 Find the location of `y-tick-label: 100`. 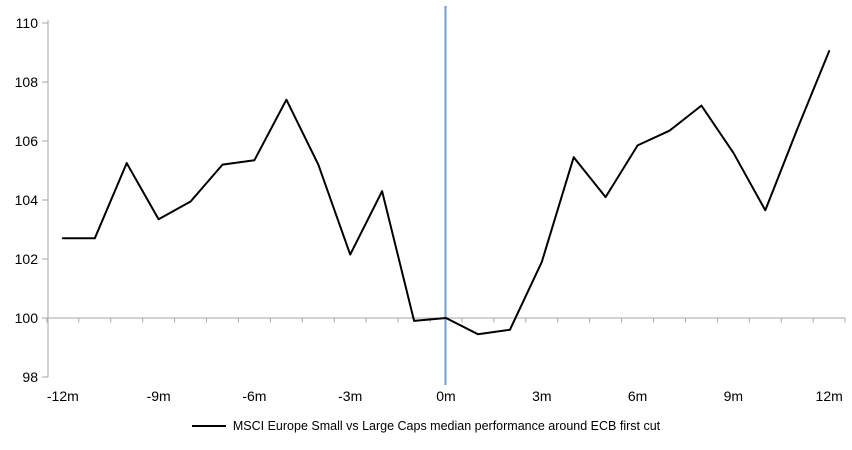

y-tick-label: 100 is located at coordinates (27, 318).